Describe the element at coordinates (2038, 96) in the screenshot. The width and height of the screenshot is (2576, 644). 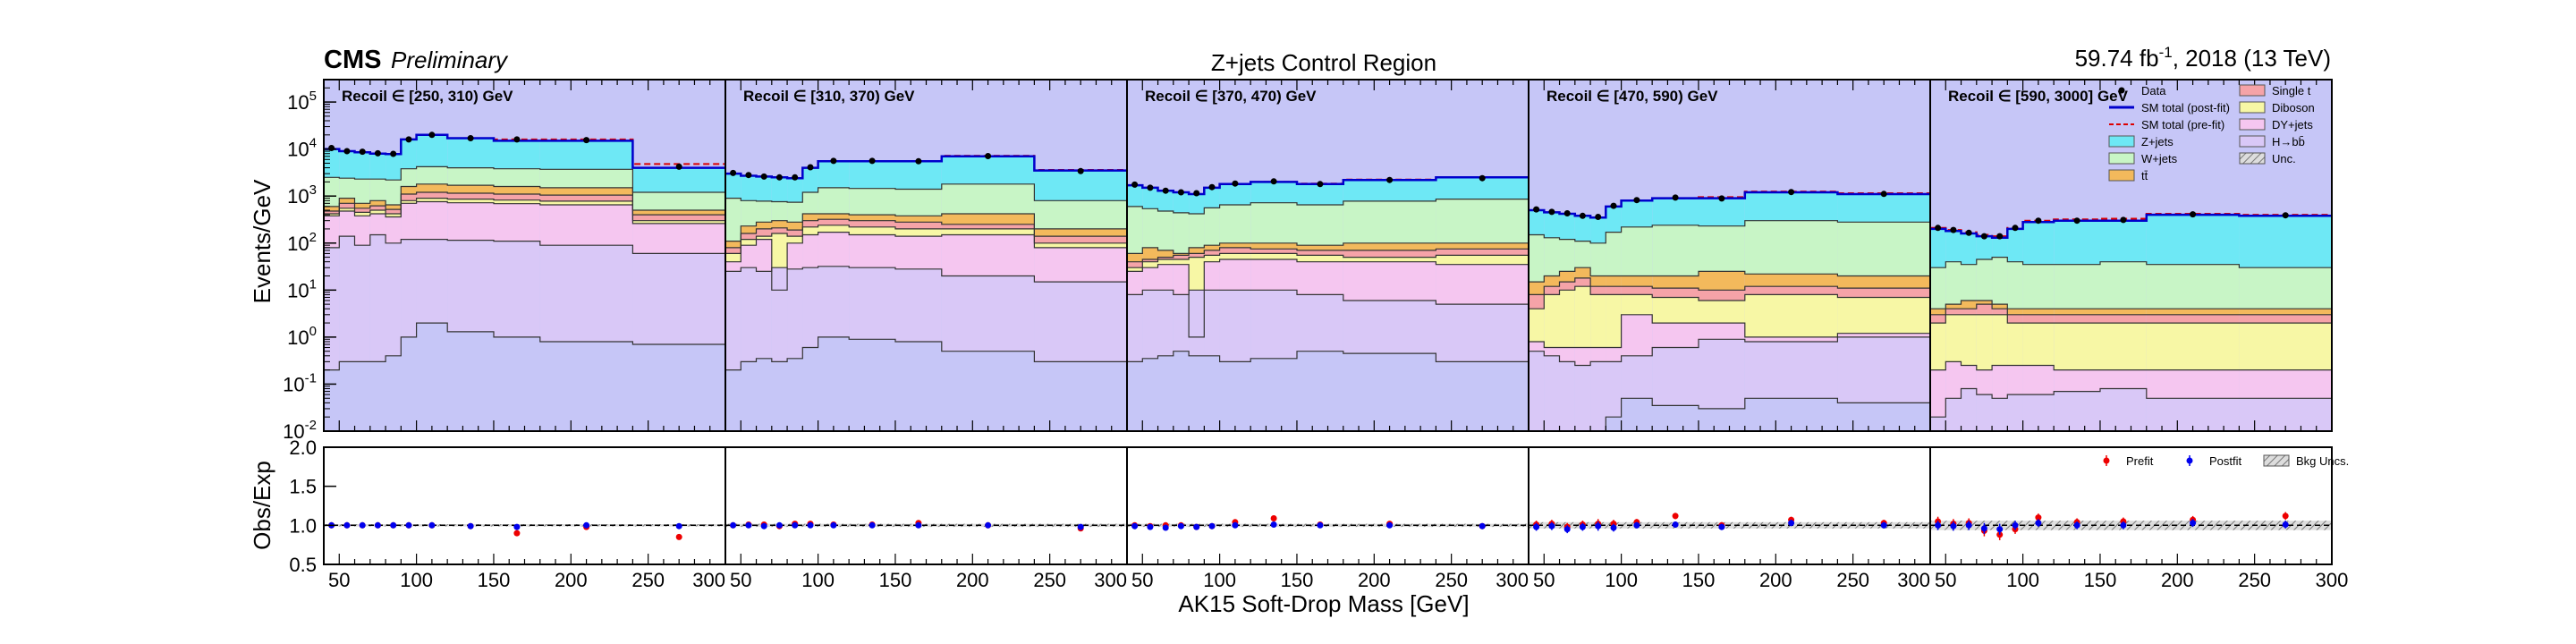
I see `recoil-bin-label: Recoil ∈ [590, 3000] GeV` at that location.